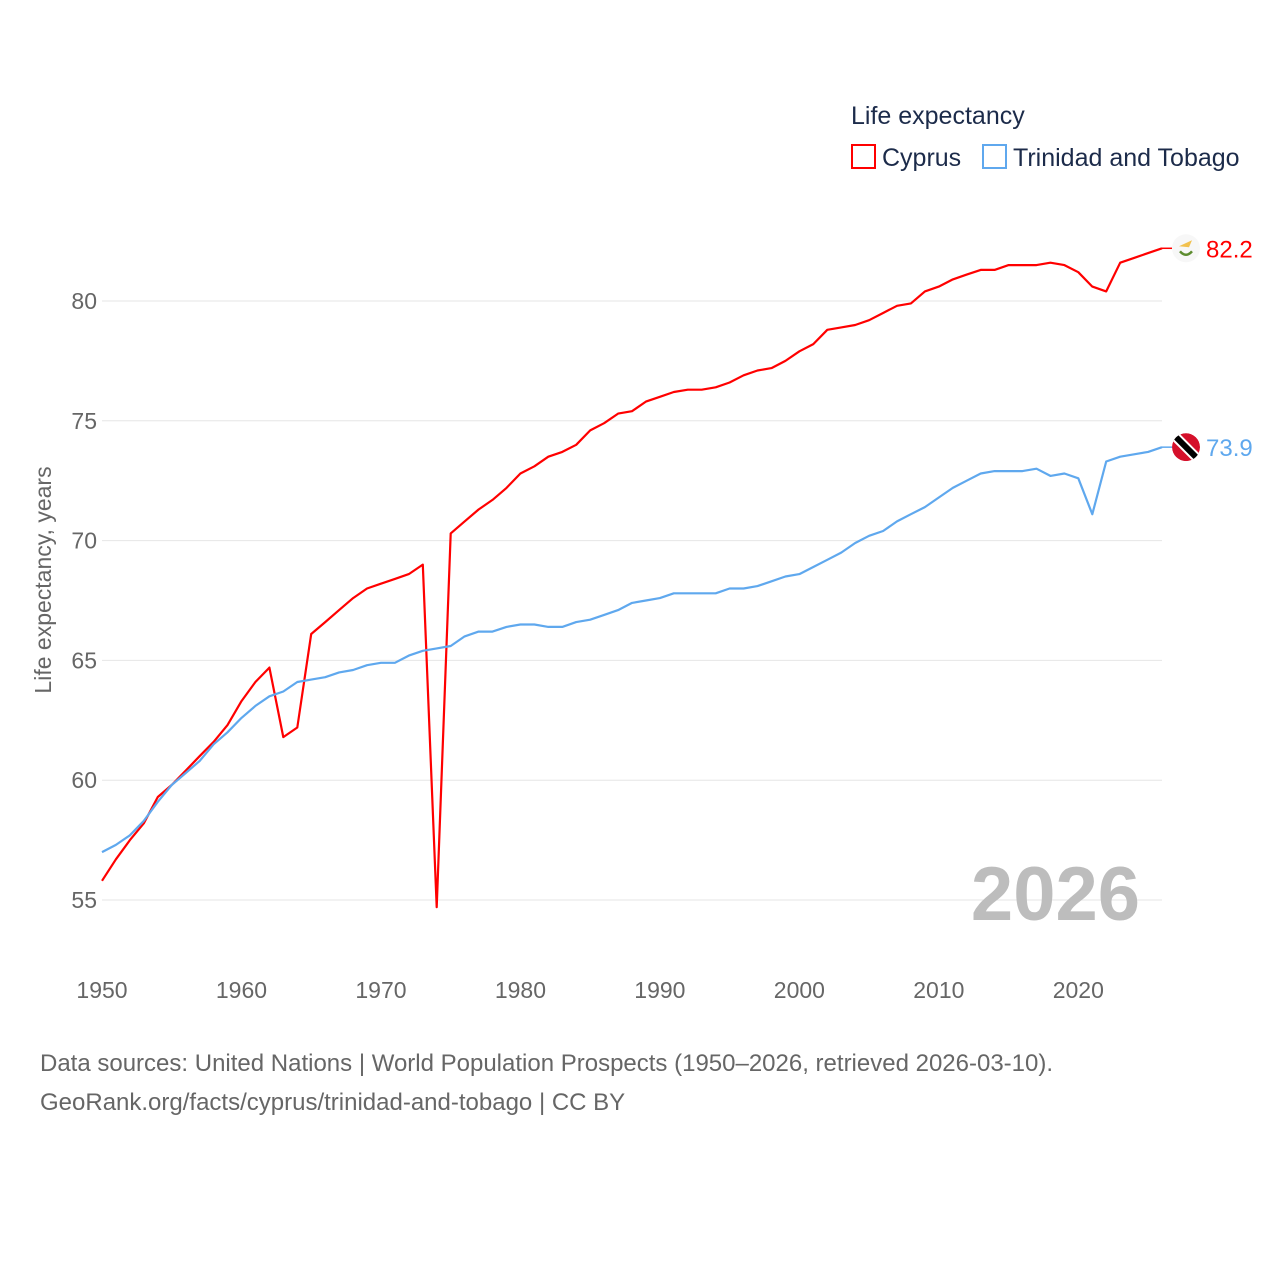 This screenshot has height=1280, width=1280. I want to click on end-value-label-cyprus: 82.2, so click(1229, 249).